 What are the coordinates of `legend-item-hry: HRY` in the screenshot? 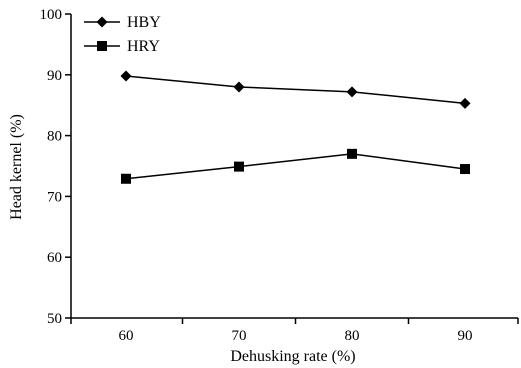 It's located at (122, 46).